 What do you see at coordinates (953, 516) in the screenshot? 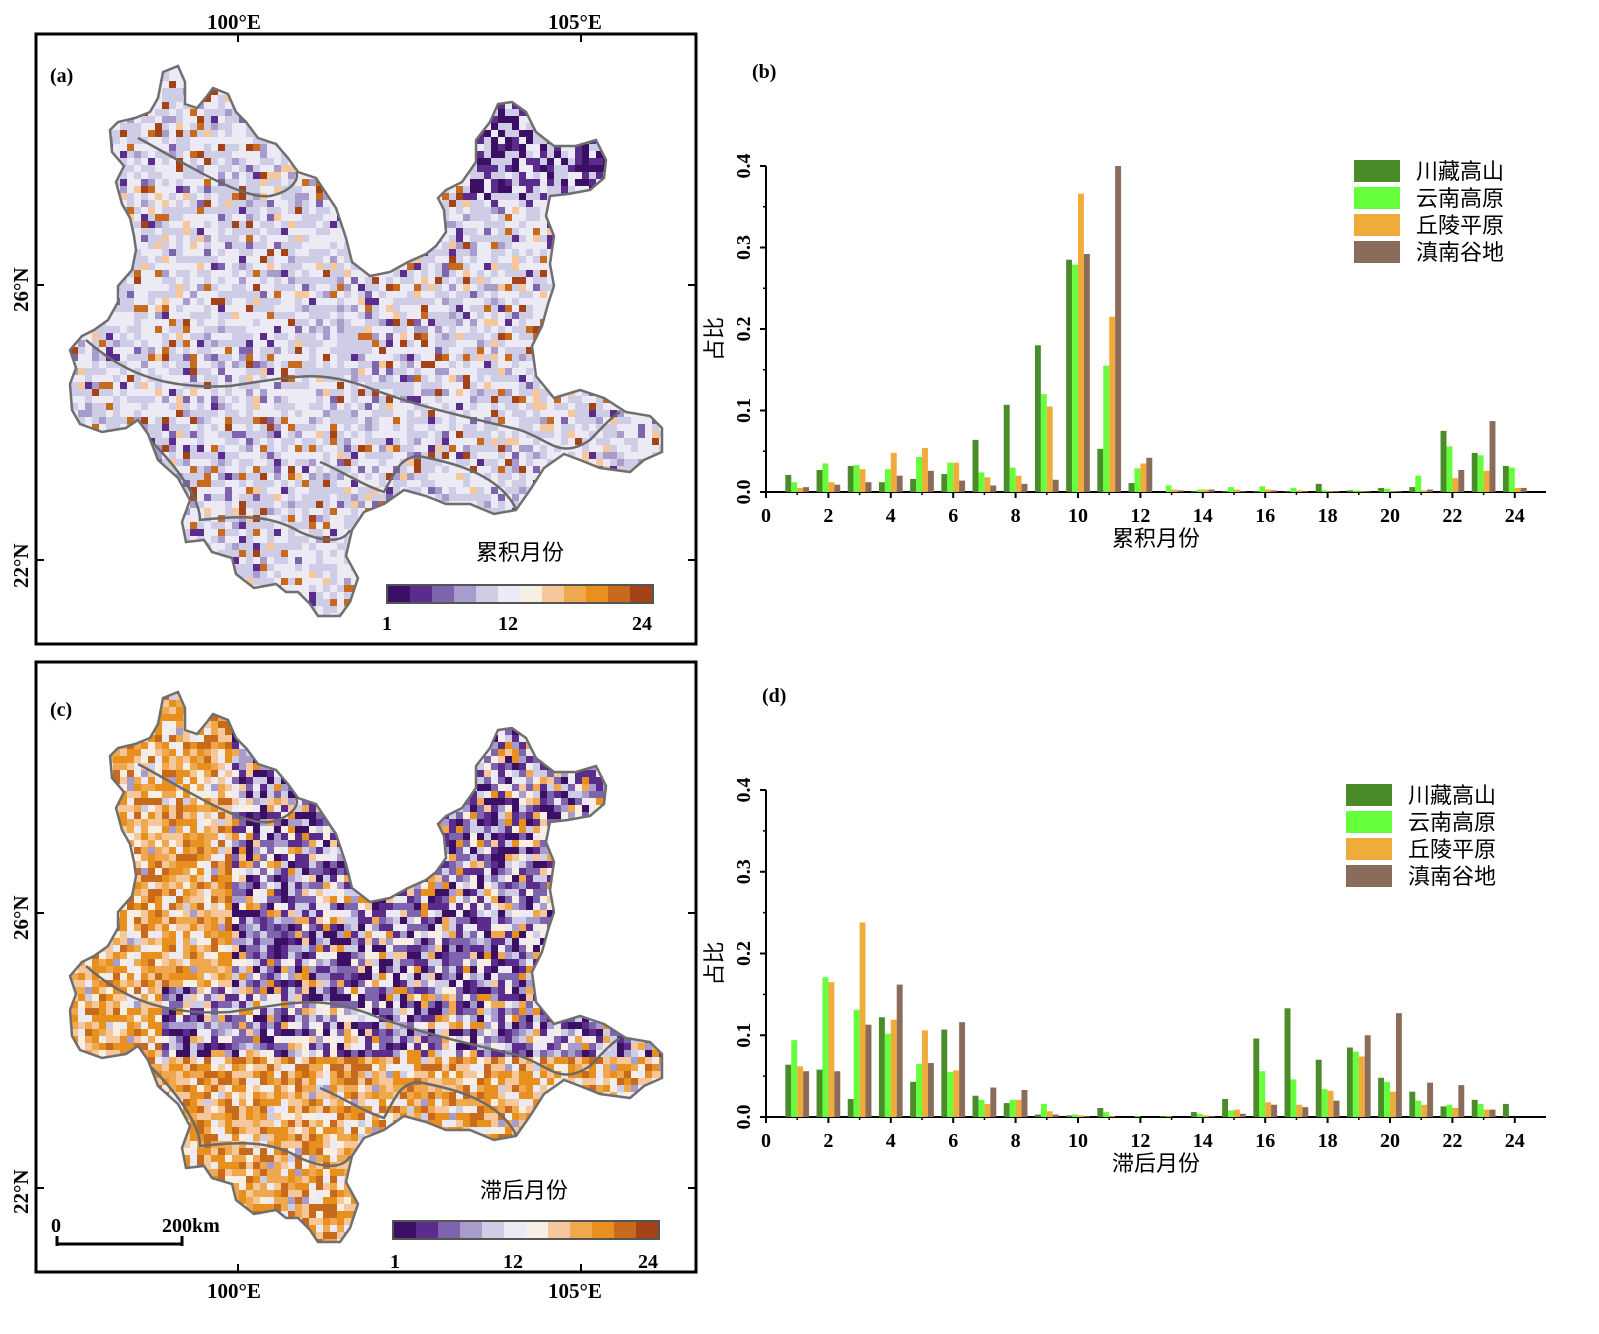
I see `x-tick-label: 6` at bounding box center [953, 516].